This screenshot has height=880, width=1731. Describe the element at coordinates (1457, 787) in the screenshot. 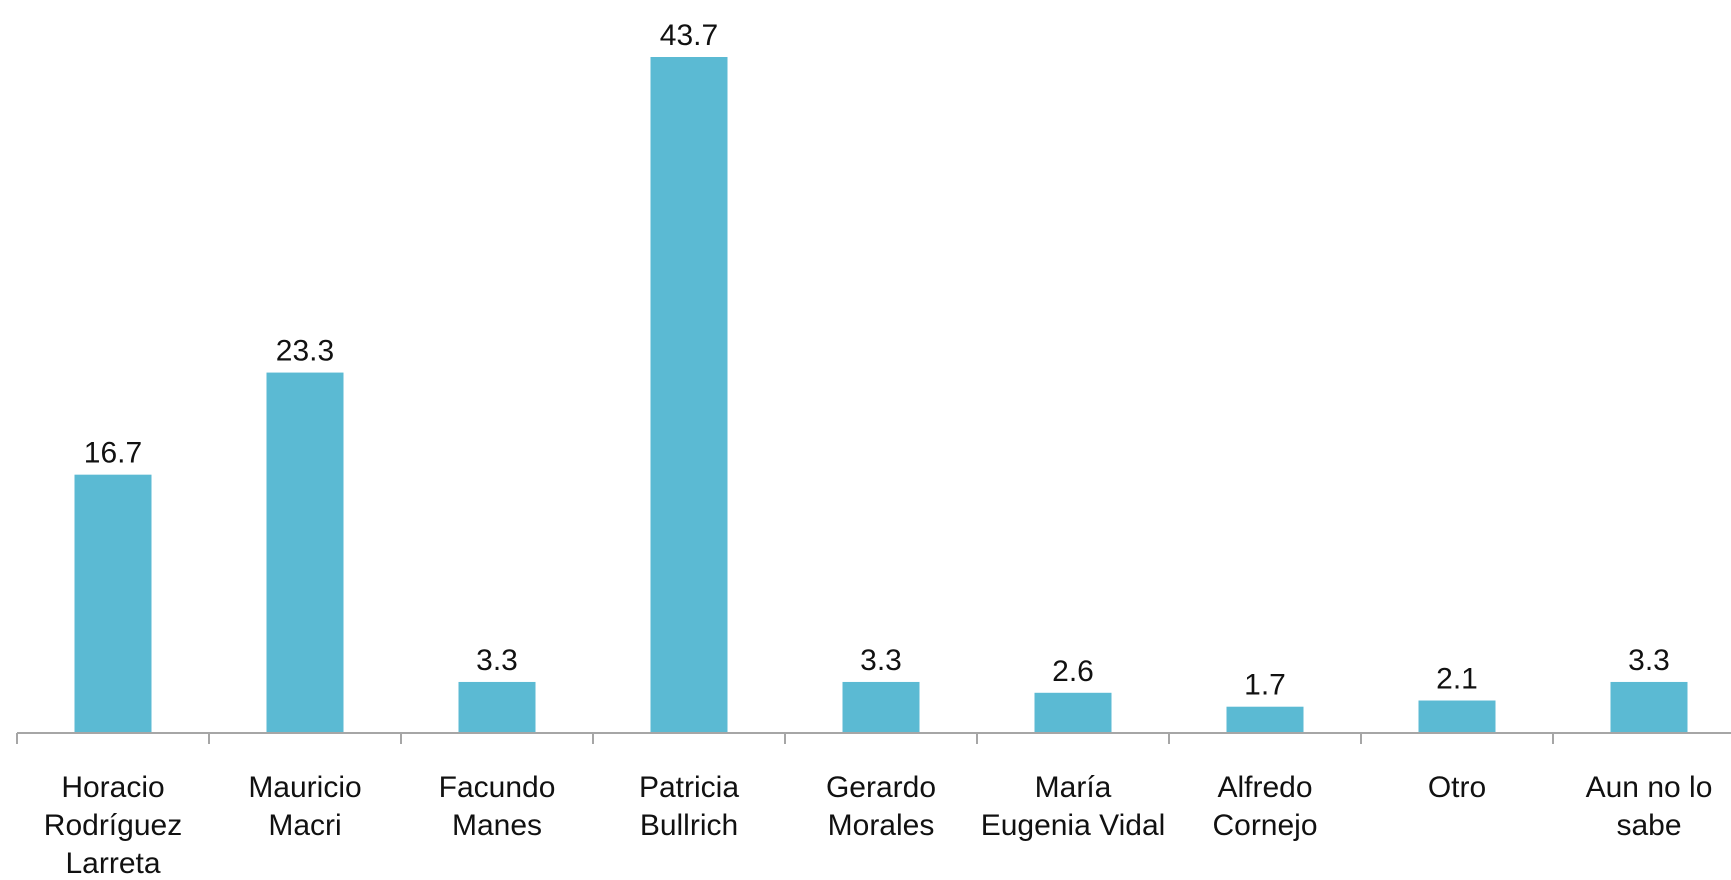

I see `x-tick-label: Otro` at that location.